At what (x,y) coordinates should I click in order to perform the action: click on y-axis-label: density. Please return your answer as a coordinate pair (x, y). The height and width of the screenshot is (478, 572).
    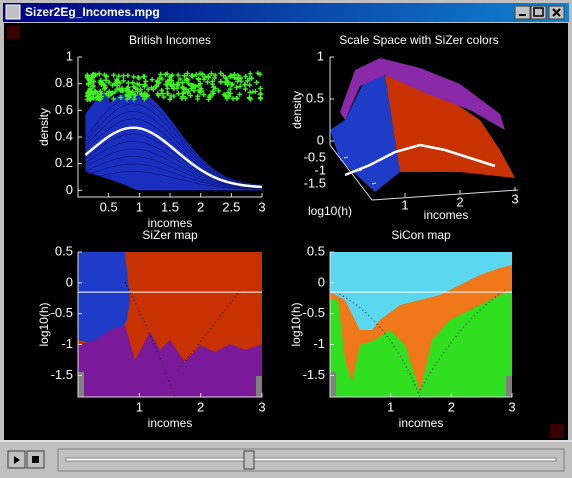
    Looking at the image, I should click on (44, 127).